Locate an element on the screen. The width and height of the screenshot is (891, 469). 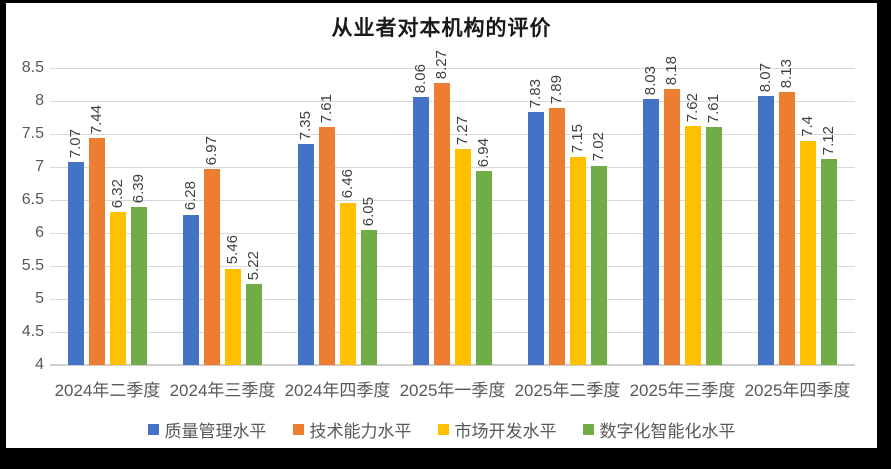
bar-value-label: 8.27 is located at coordinates (441, 64).